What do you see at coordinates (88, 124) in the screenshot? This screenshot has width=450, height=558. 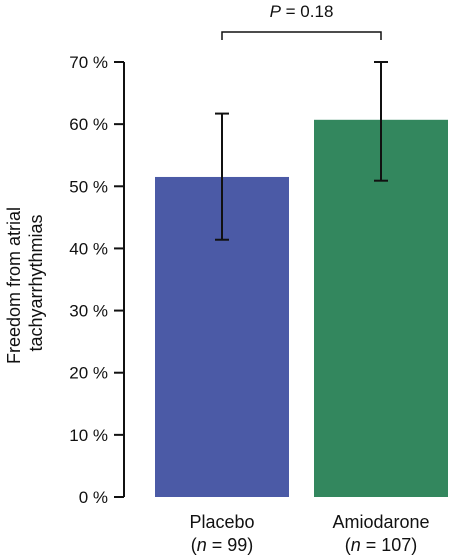 I see `y-tick-label: 60 %` at bounding box center [88, 124].